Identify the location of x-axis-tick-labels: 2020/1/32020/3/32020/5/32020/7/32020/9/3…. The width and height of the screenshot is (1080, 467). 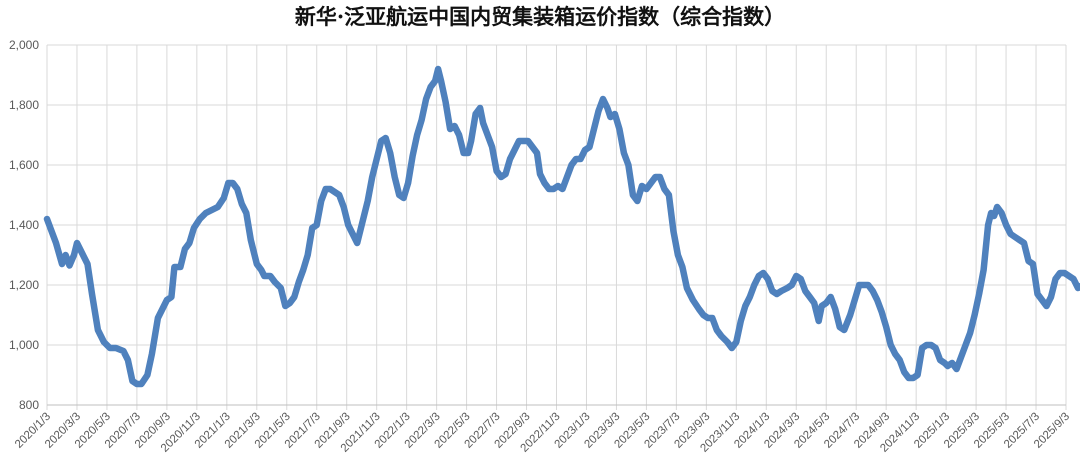
(542, 433).